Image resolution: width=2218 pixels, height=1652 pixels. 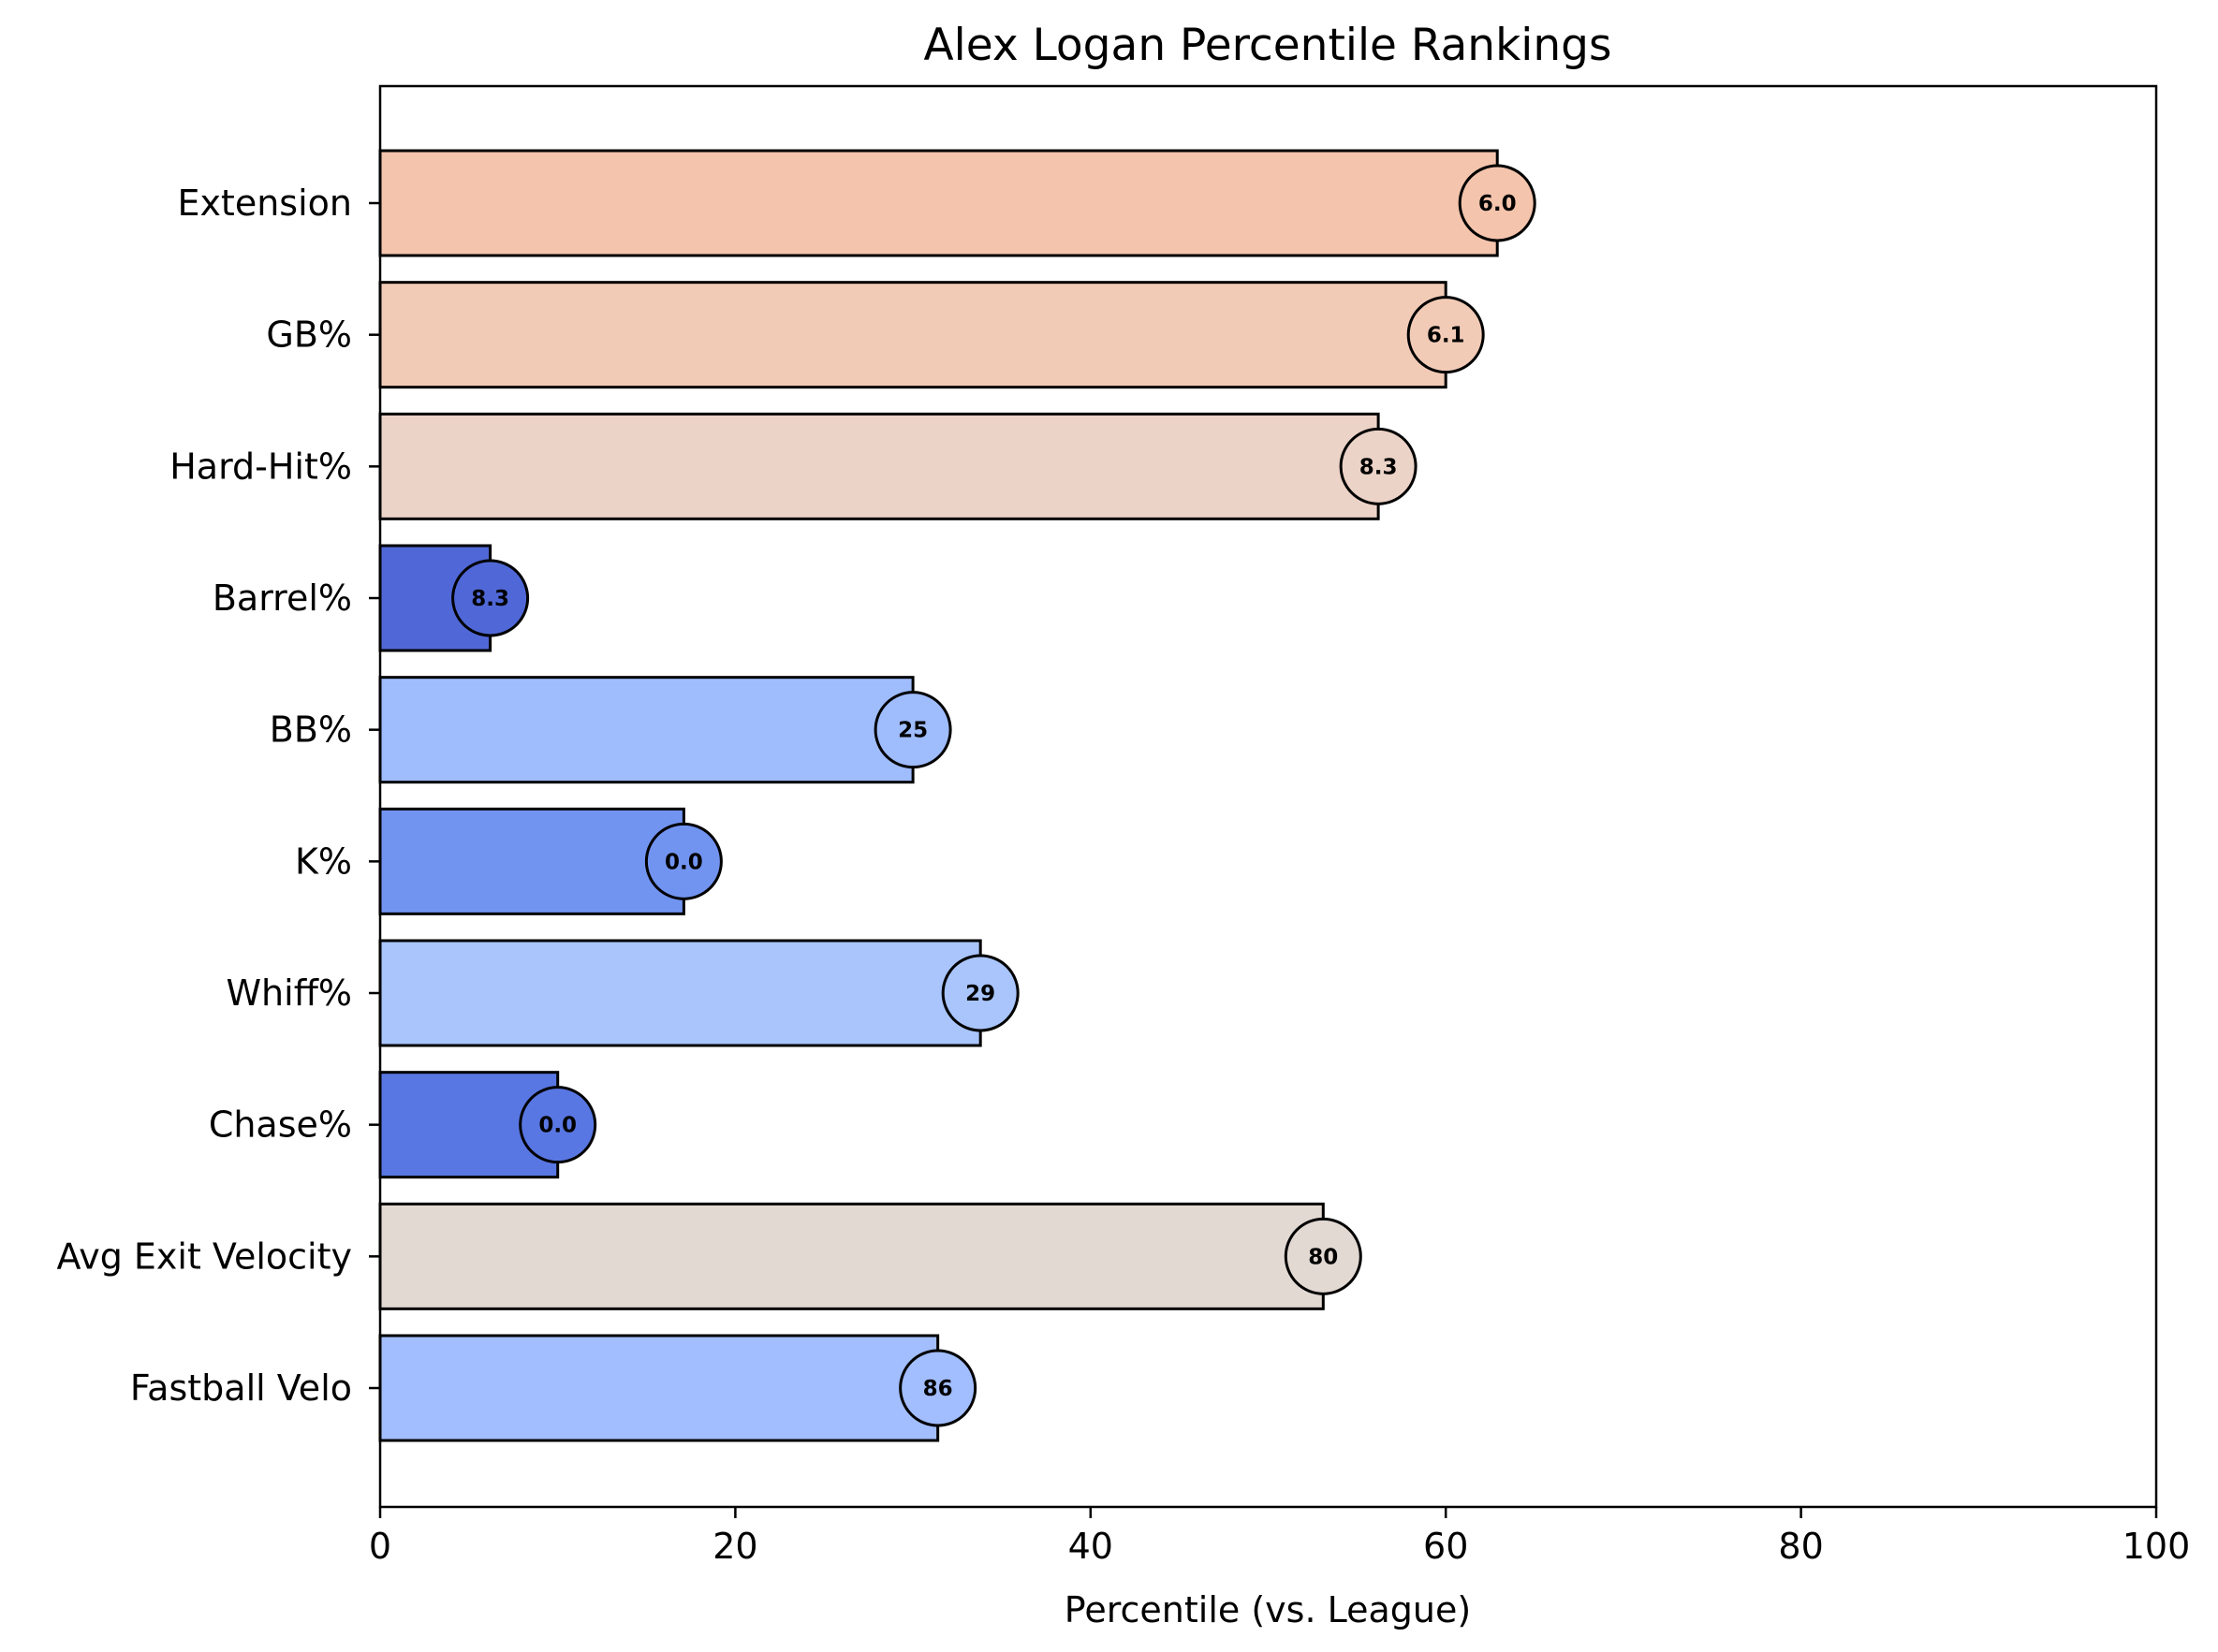 What do you see at coordinates (734, 1546) in the screenshot?
I see `x-tick-label: 20` at bounding box center [734, 1546].